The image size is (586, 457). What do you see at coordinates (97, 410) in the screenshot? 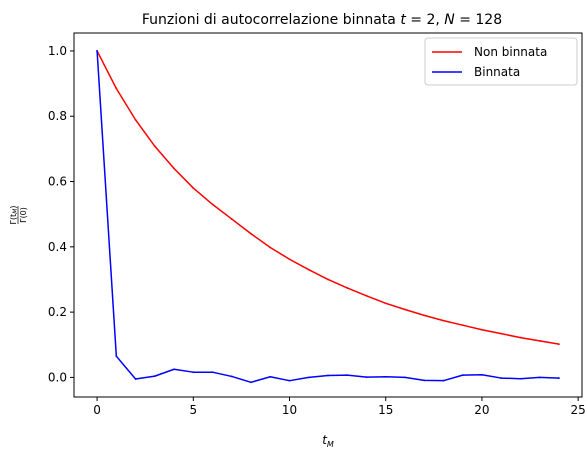
I see `x-tick-label: 0` at bounding box center [97, 410].